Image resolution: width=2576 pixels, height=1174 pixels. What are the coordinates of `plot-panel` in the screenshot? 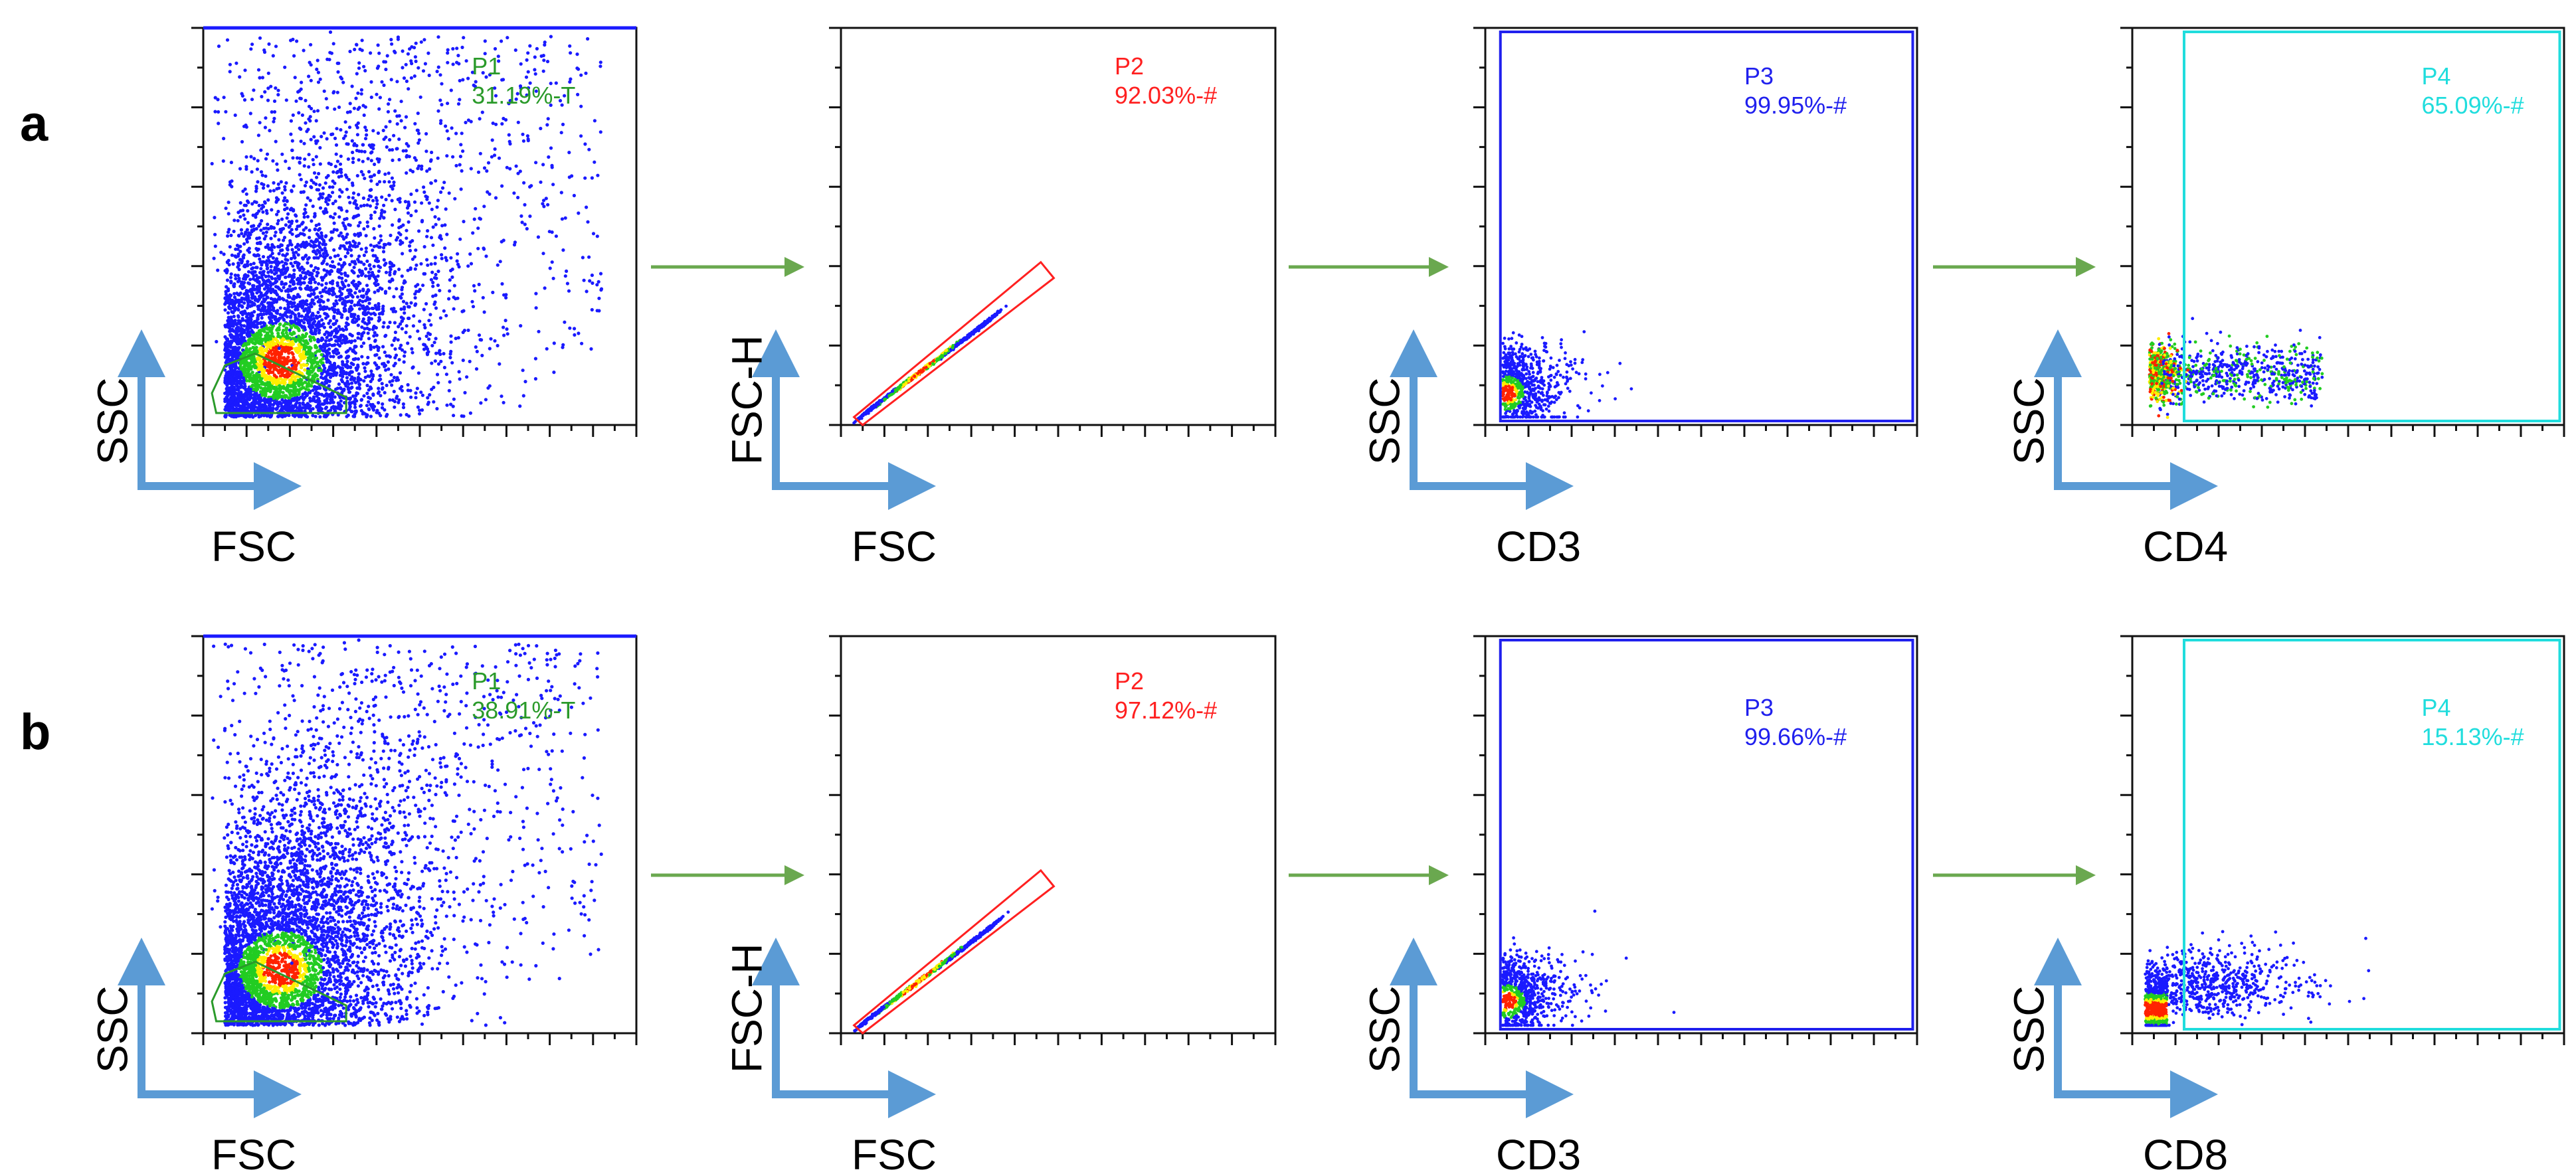 It's located at (1053, 840).